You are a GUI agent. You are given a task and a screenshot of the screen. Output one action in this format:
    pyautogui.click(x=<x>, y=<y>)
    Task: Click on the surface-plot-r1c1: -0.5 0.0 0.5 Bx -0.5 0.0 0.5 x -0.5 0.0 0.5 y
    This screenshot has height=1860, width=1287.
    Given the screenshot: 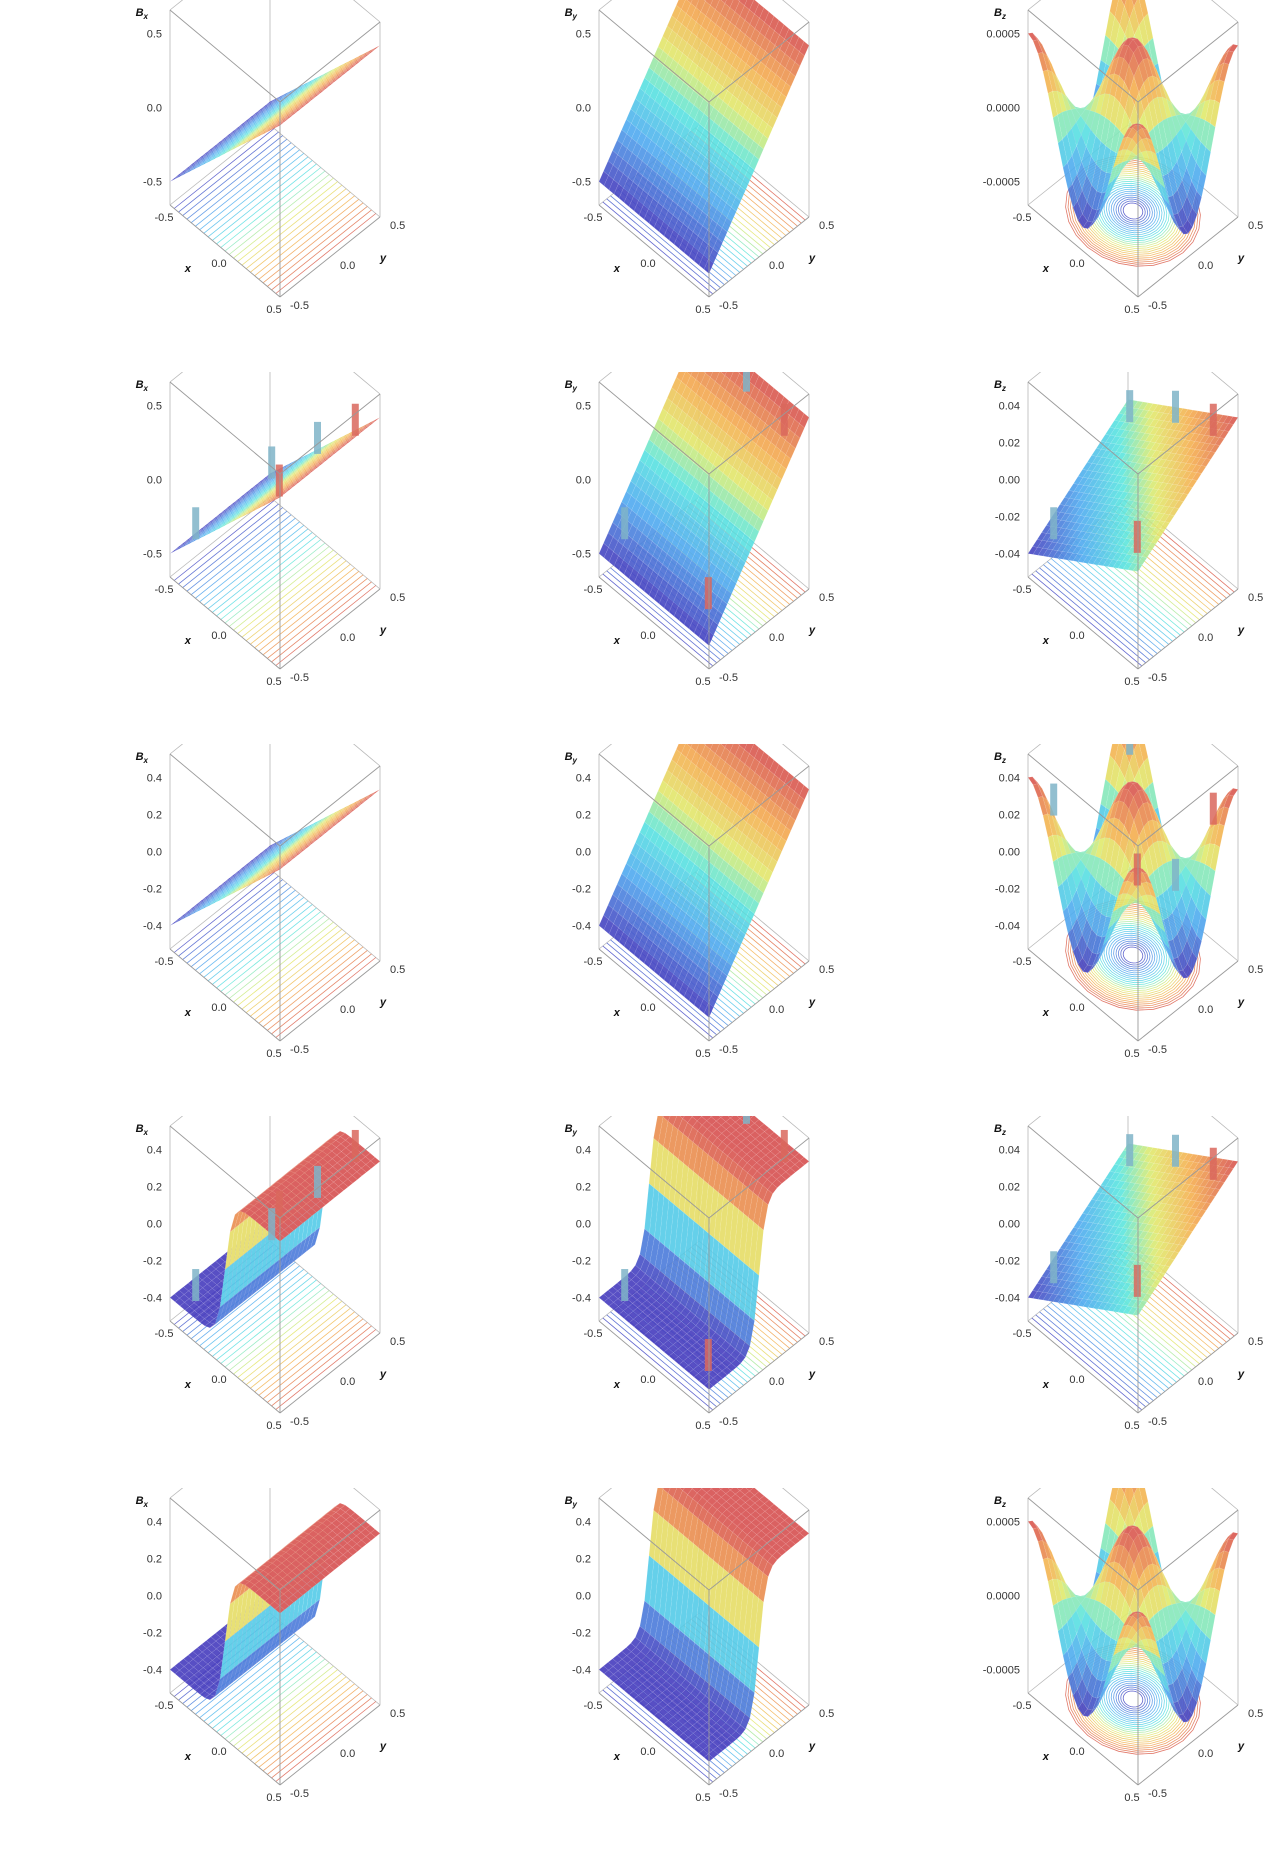 What is the action you would take?
    pyautogui.click(x=214, y=186)
    